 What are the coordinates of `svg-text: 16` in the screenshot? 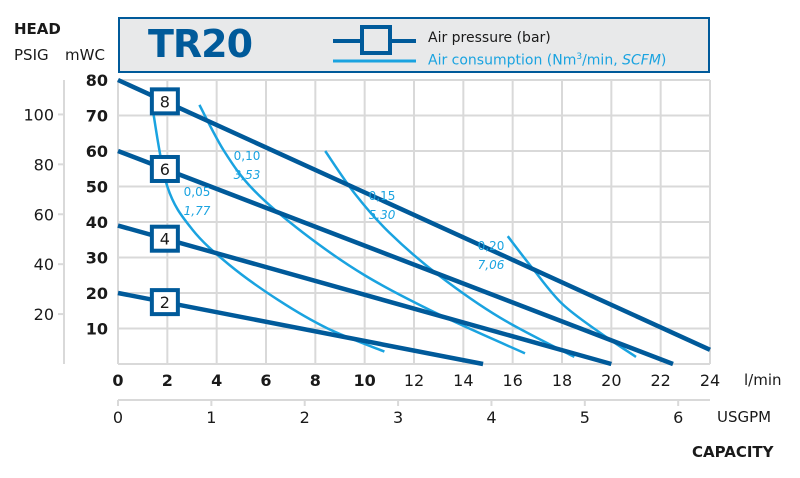 It's located at (512, 380).